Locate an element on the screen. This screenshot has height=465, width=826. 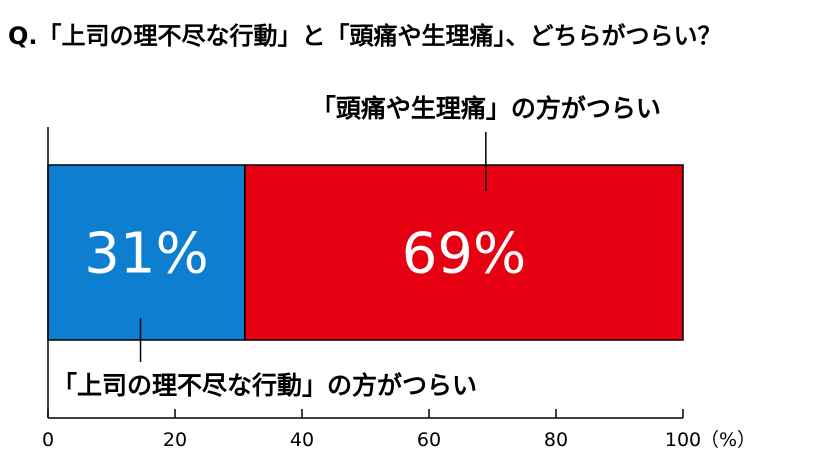
x-tick-label-40: 40 is located at coordinates (302, 440).